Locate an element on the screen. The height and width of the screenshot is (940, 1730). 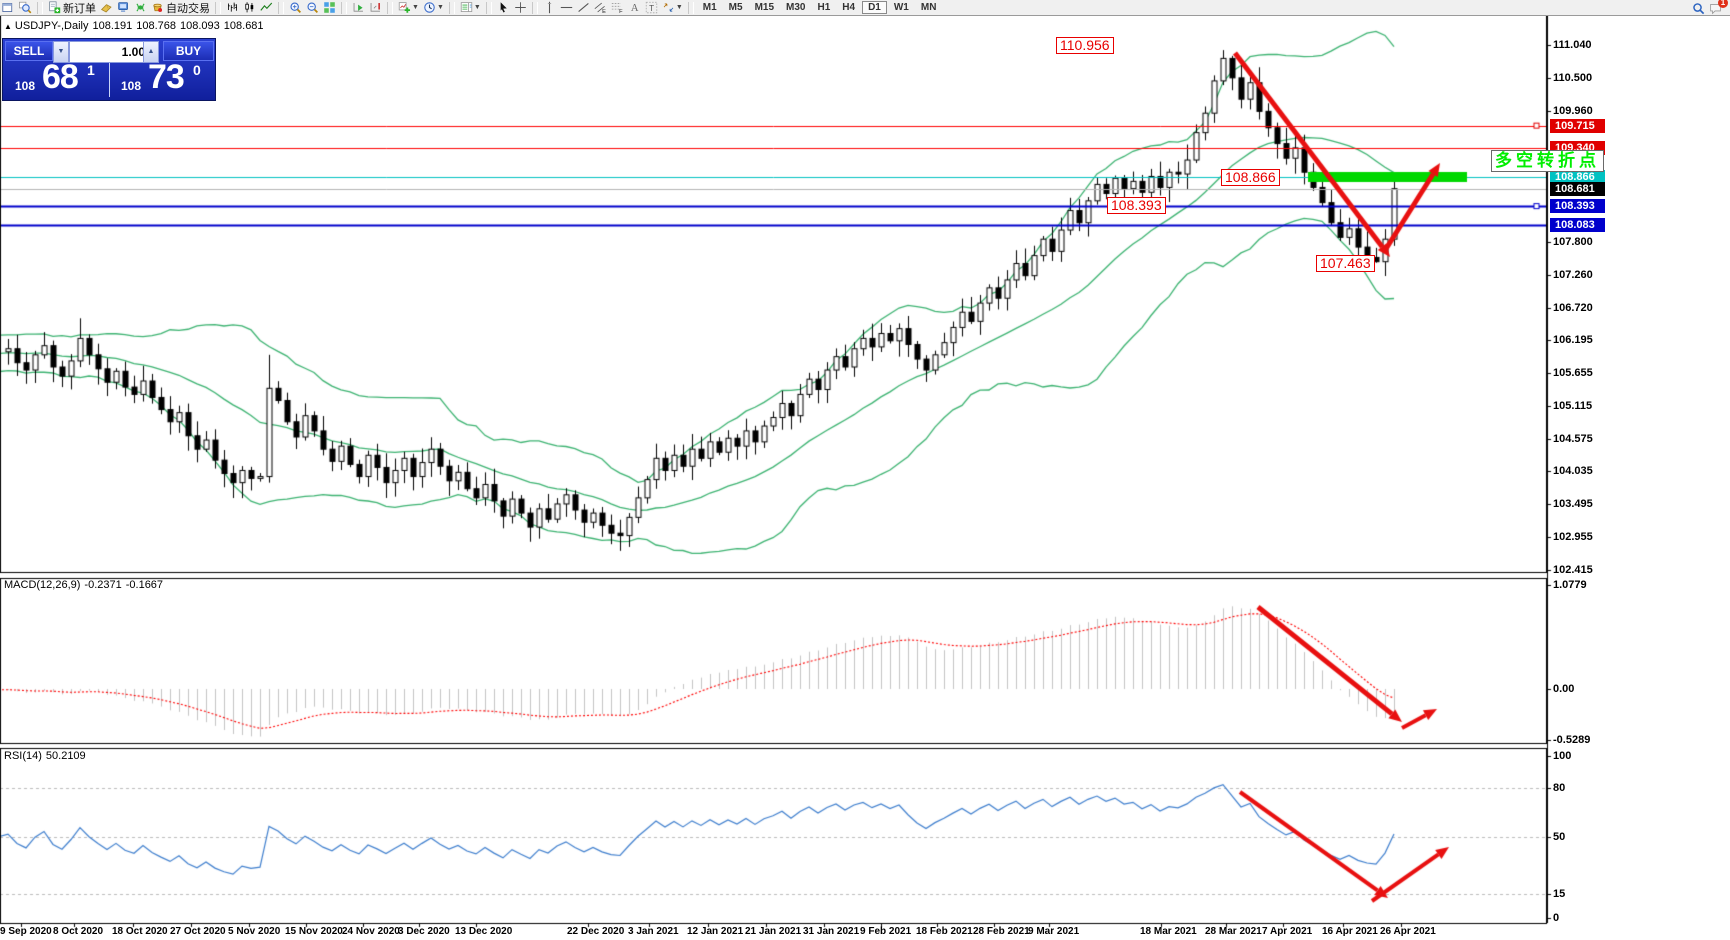
fibonacci-button: F is located at coordinates (617, 8).